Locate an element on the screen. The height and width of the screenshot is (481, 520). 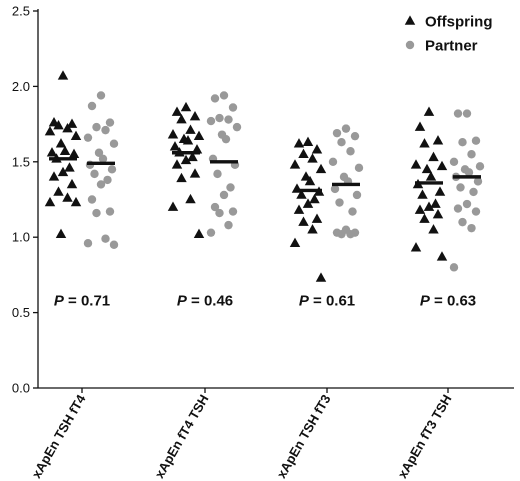
legend-offspring-marker is located at coordinates (410, 20).